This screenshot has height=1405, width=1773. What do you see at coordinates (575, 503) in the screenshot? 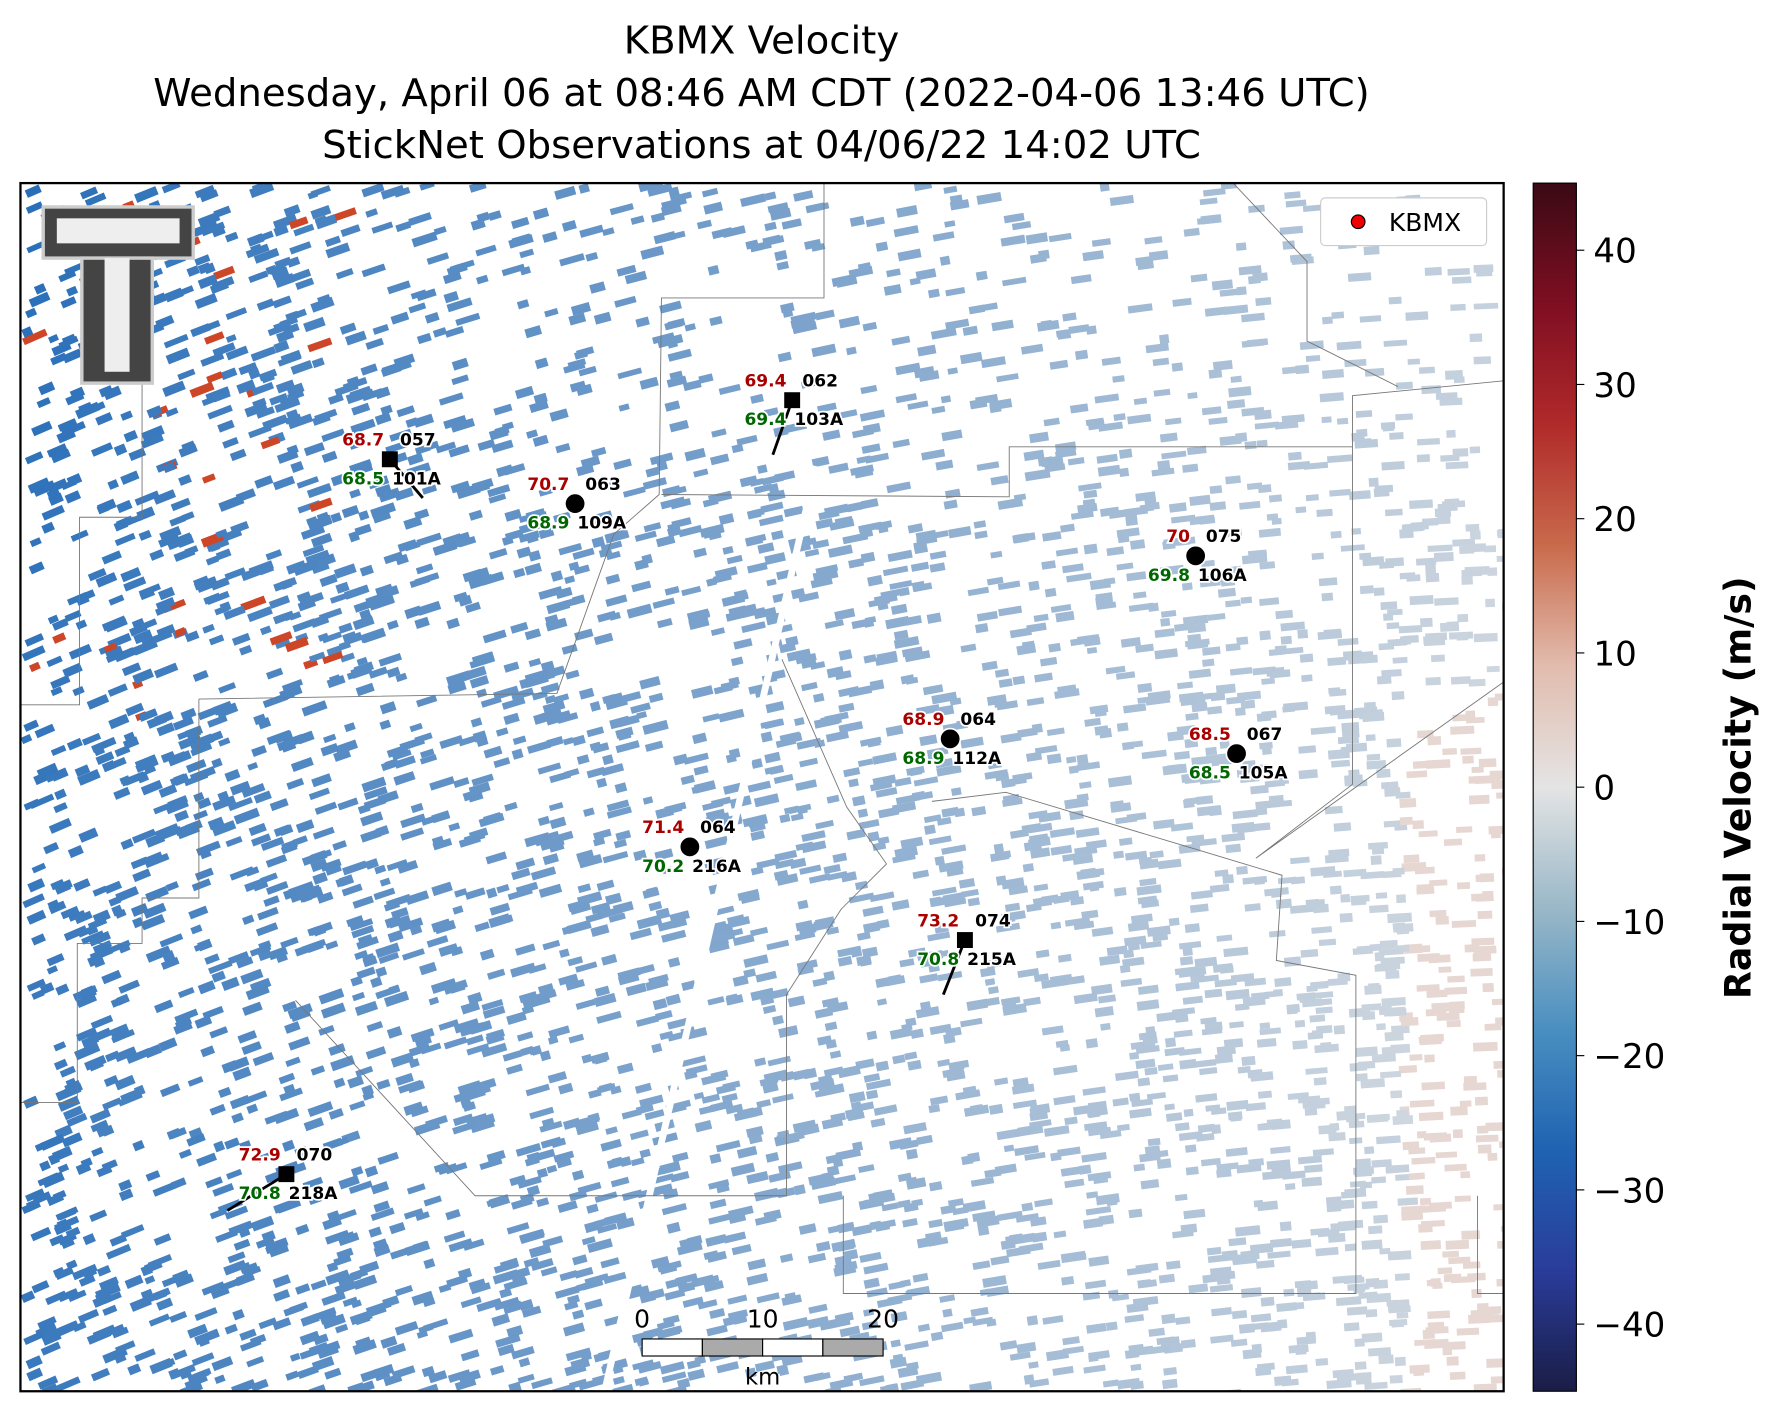
I see `station-marker` at bounding box center [575, 503].